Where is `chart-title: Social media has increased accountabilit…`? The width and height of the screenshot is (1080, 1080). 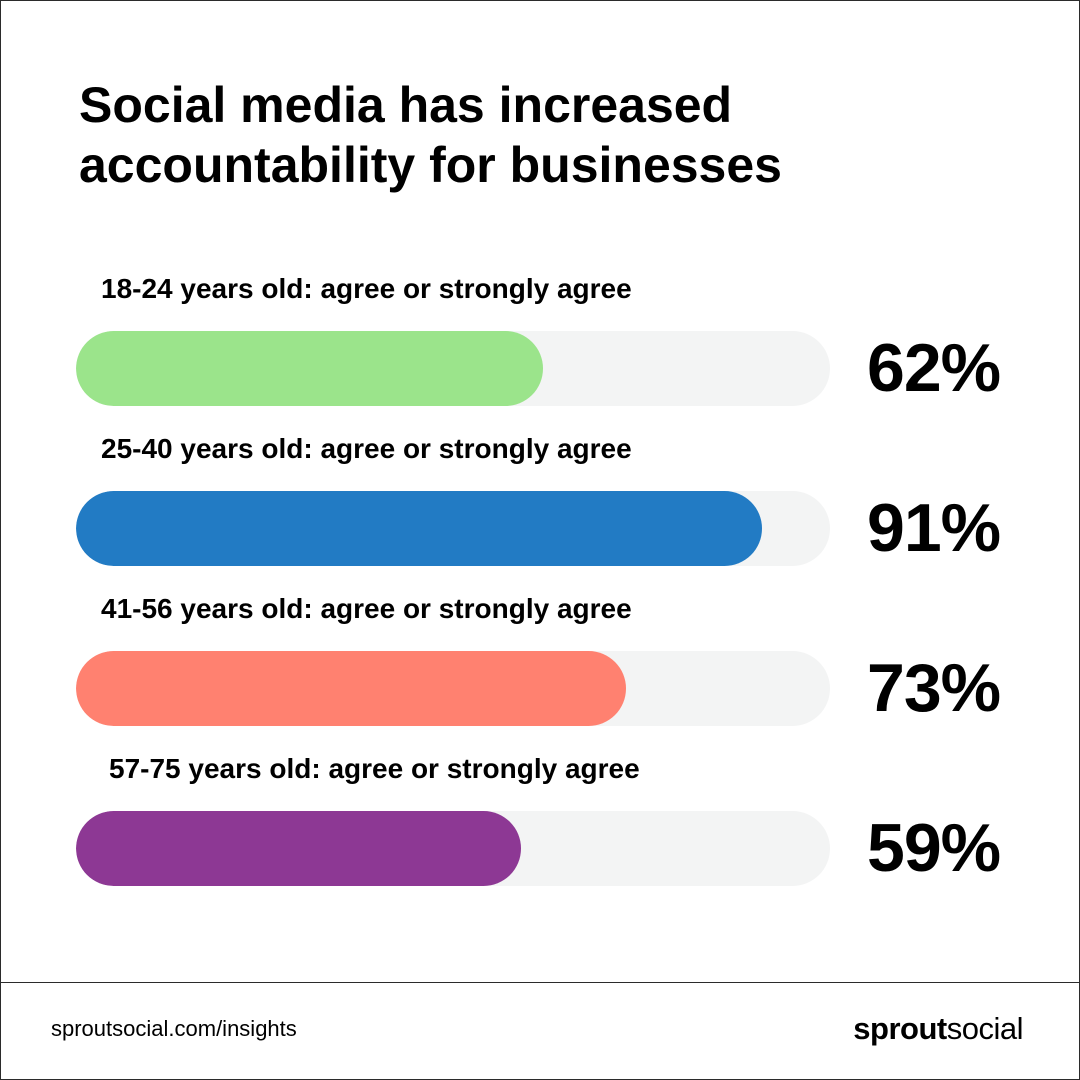 chart-title: Social media has increased accountabilit… is located at coordinates (539, 135).